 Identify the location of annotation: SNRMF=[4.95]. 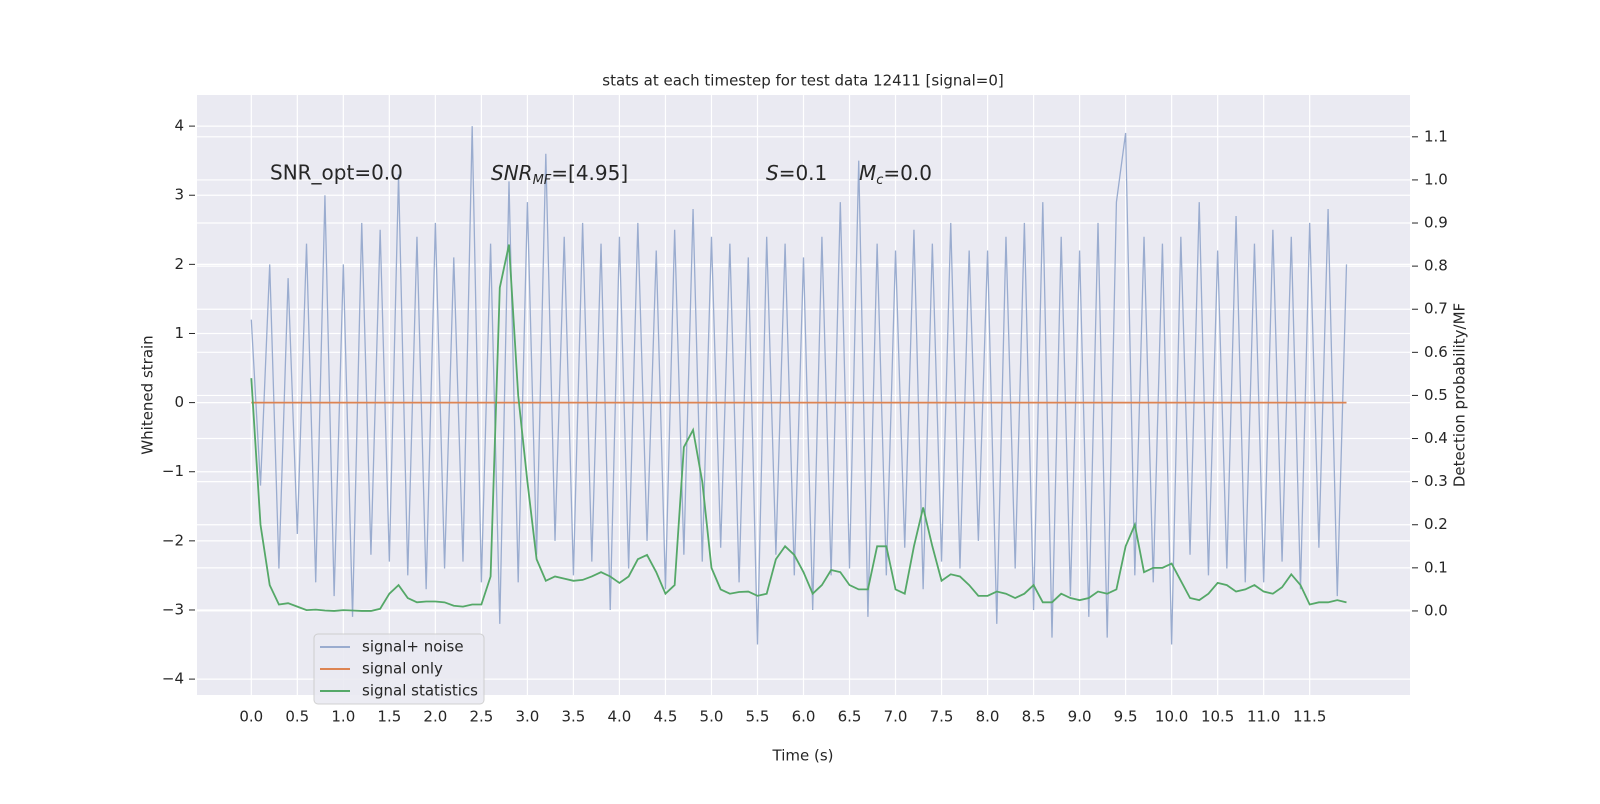
(559, 174).